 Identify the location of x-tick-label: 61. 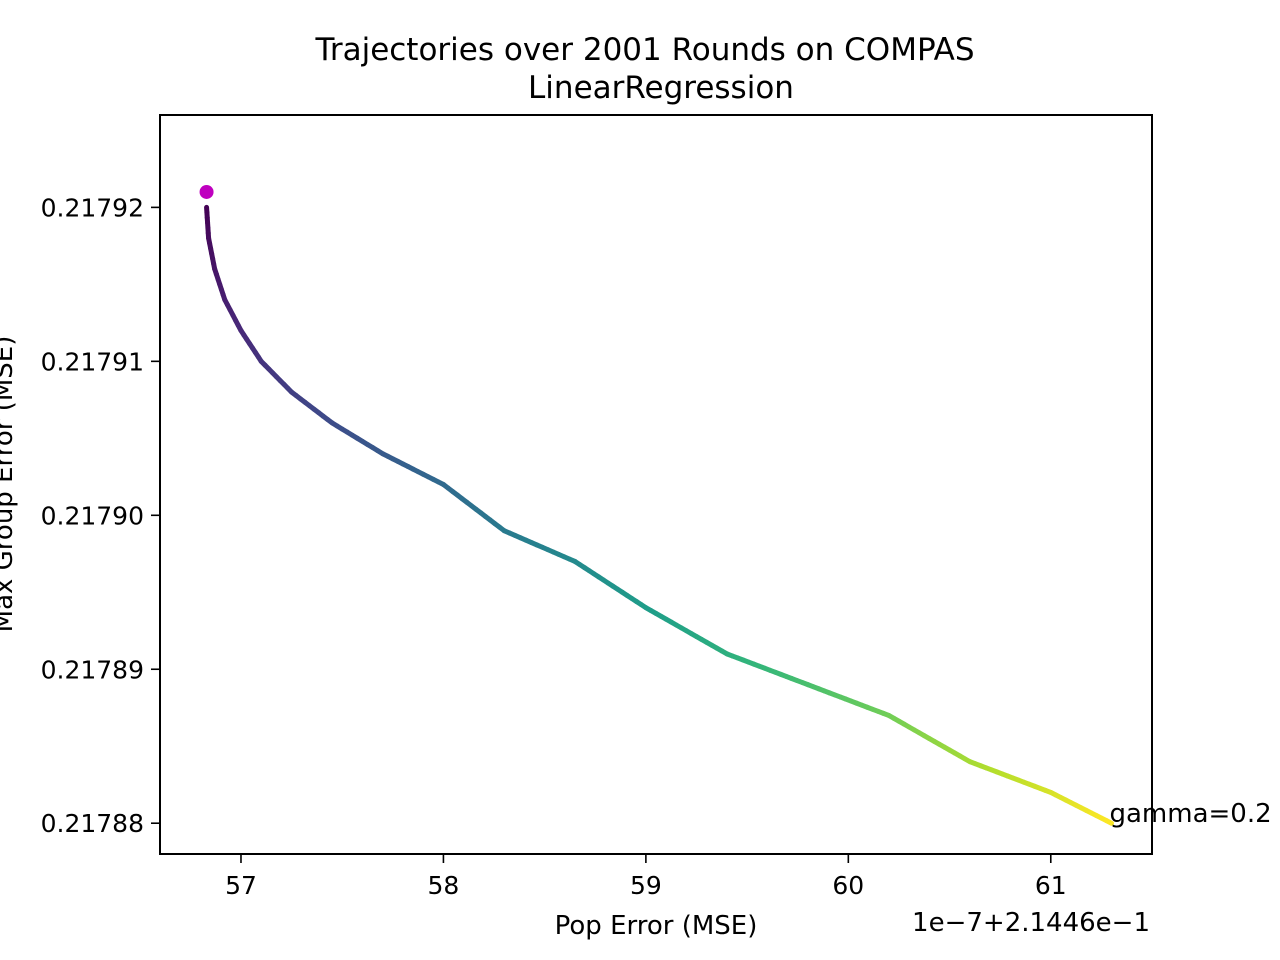
(1051, 885).